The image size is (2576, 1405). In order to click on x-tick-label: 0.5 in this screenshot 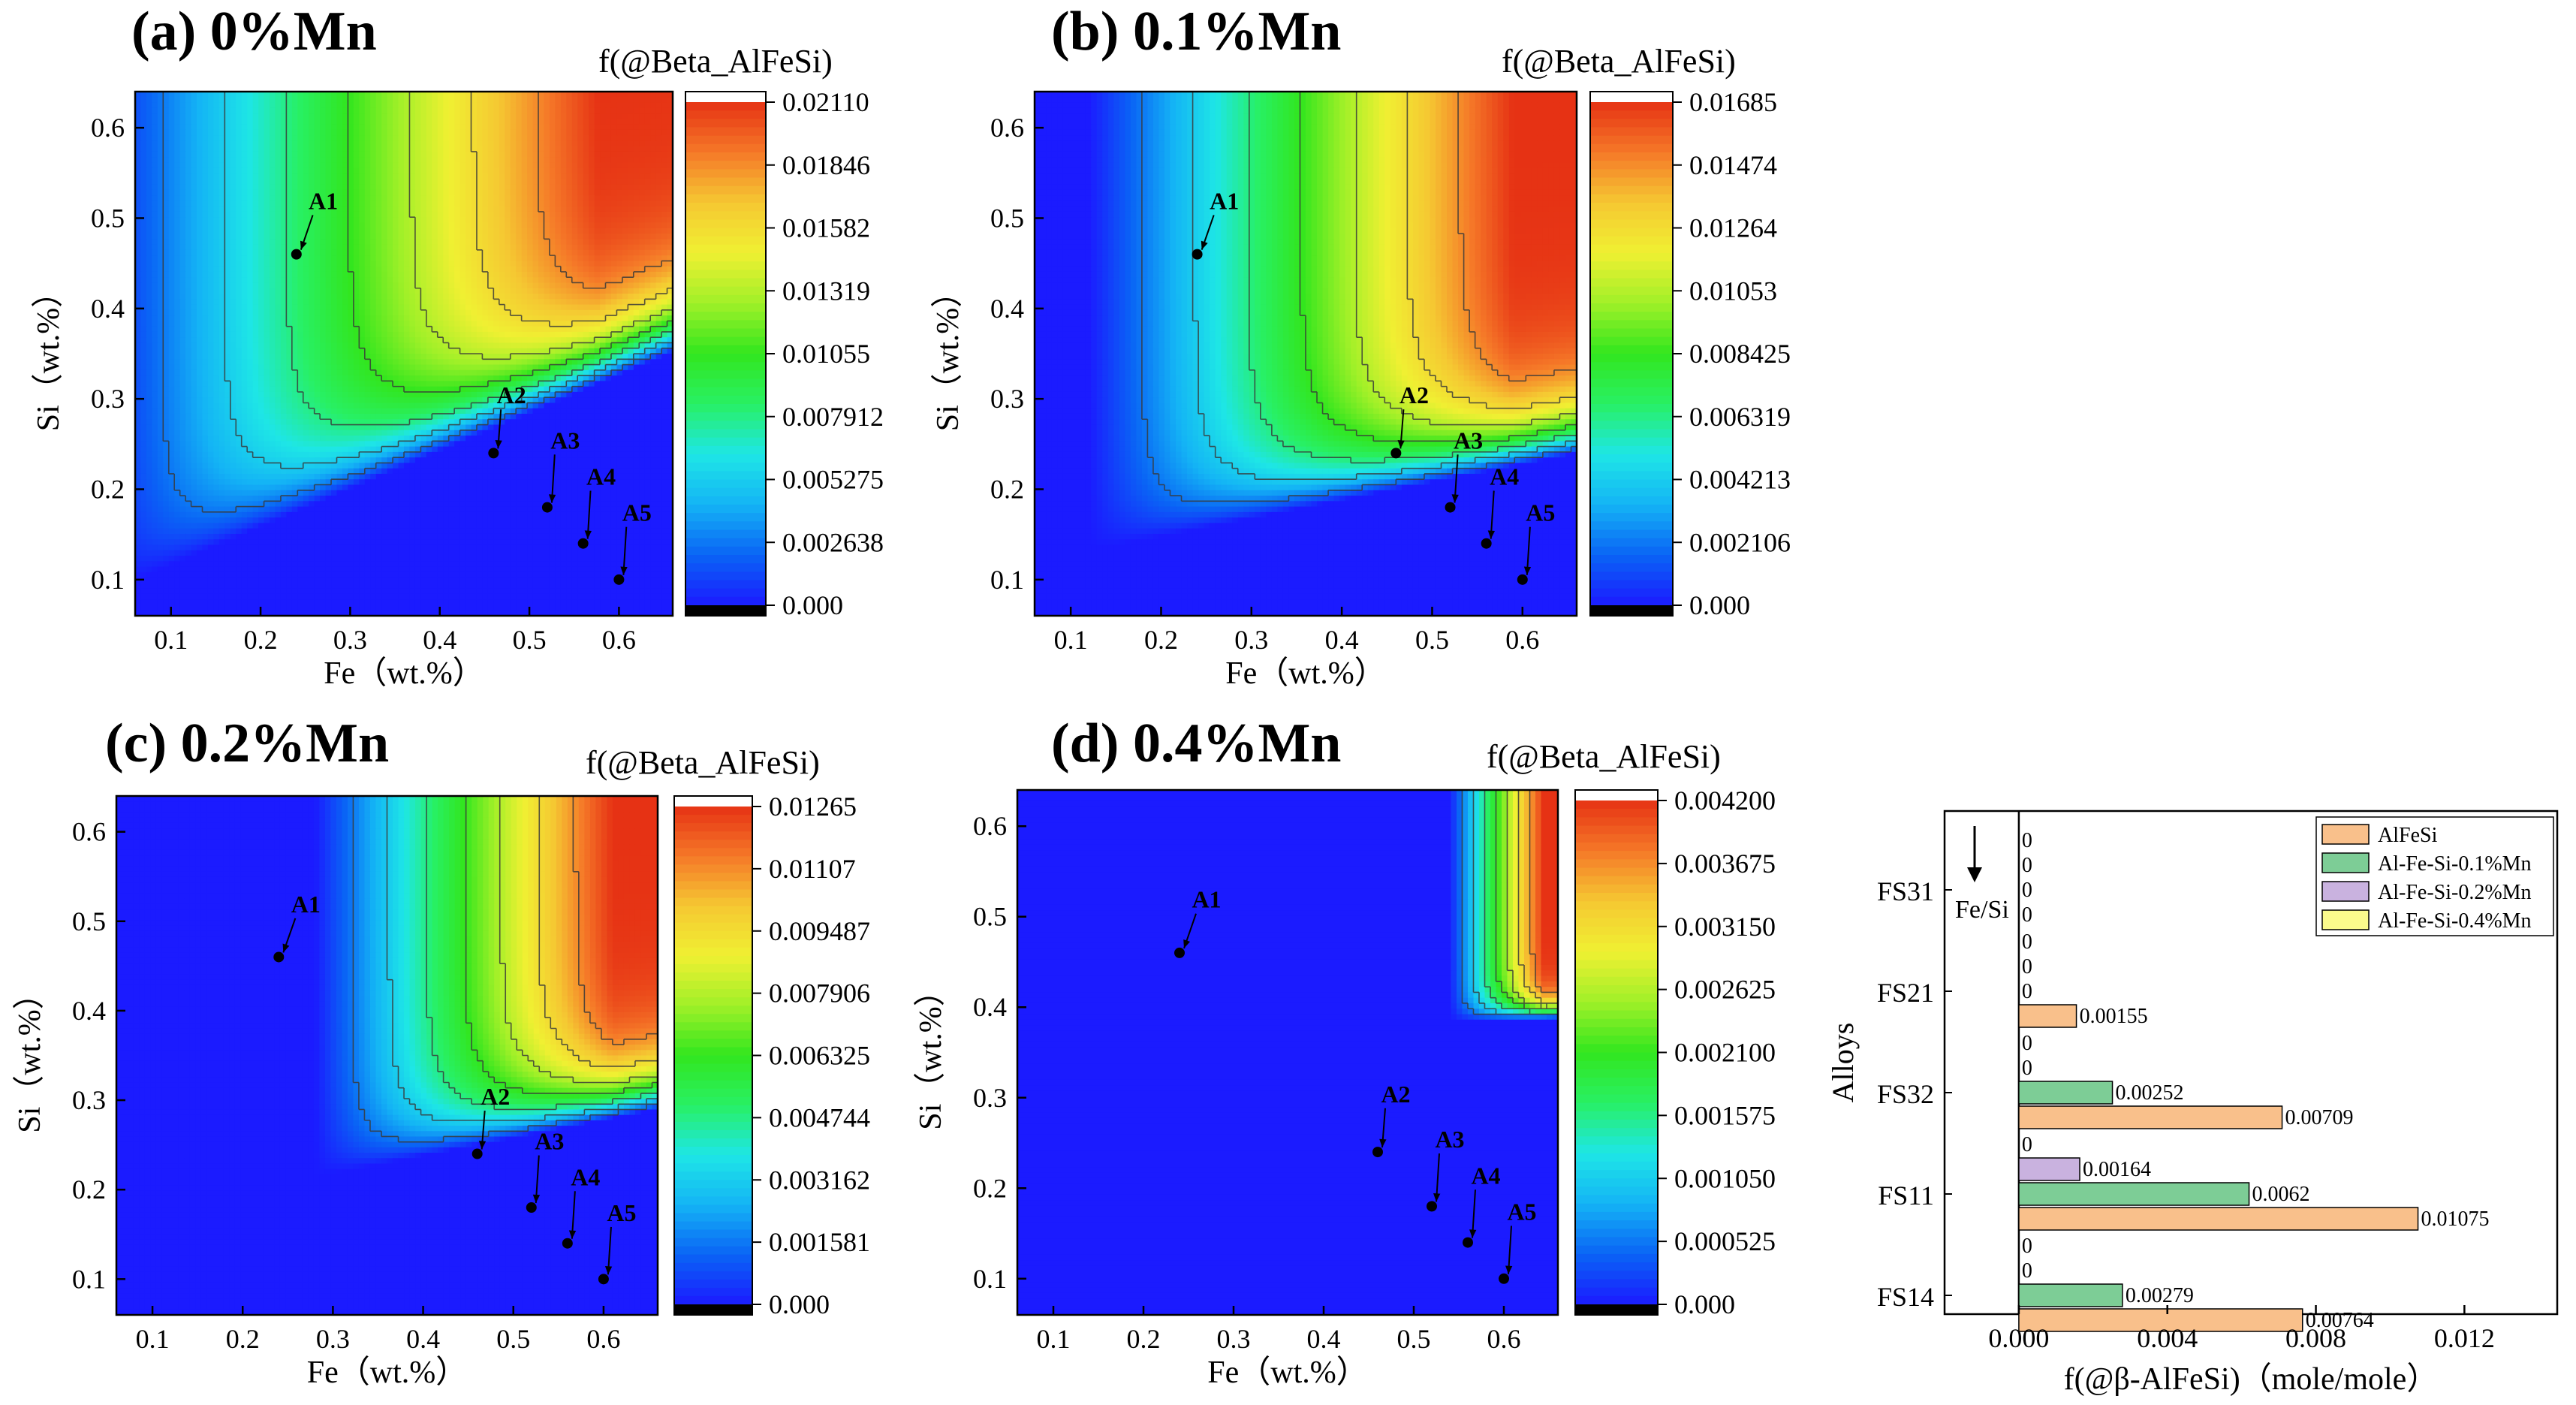, I will do `click(513, 1339)`.